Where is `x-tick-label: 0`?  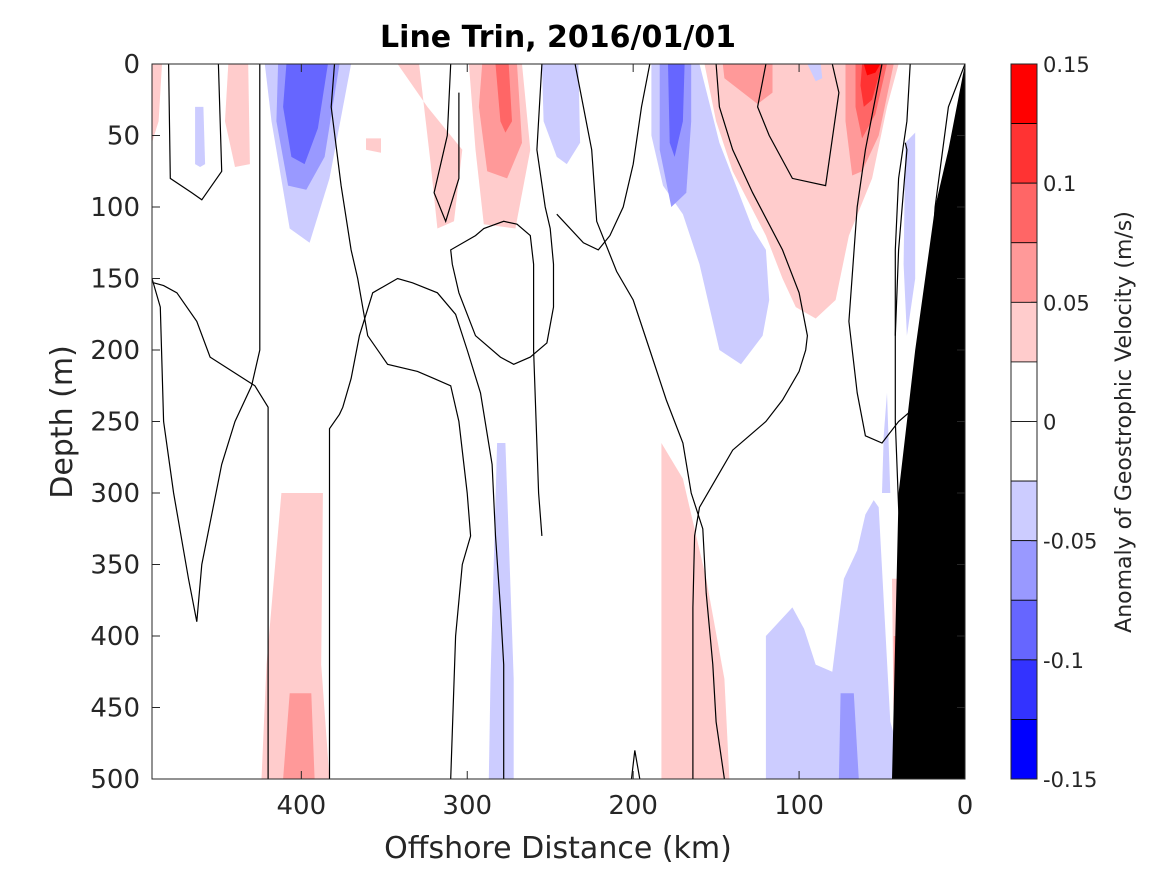
x-tick-label: 0 is located at coordinates (965, 806).